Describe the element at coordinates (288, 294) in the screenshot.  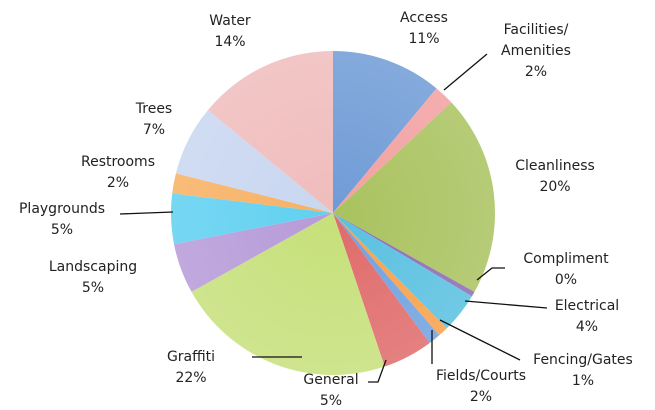
I see `slice-graffiti` at that location.